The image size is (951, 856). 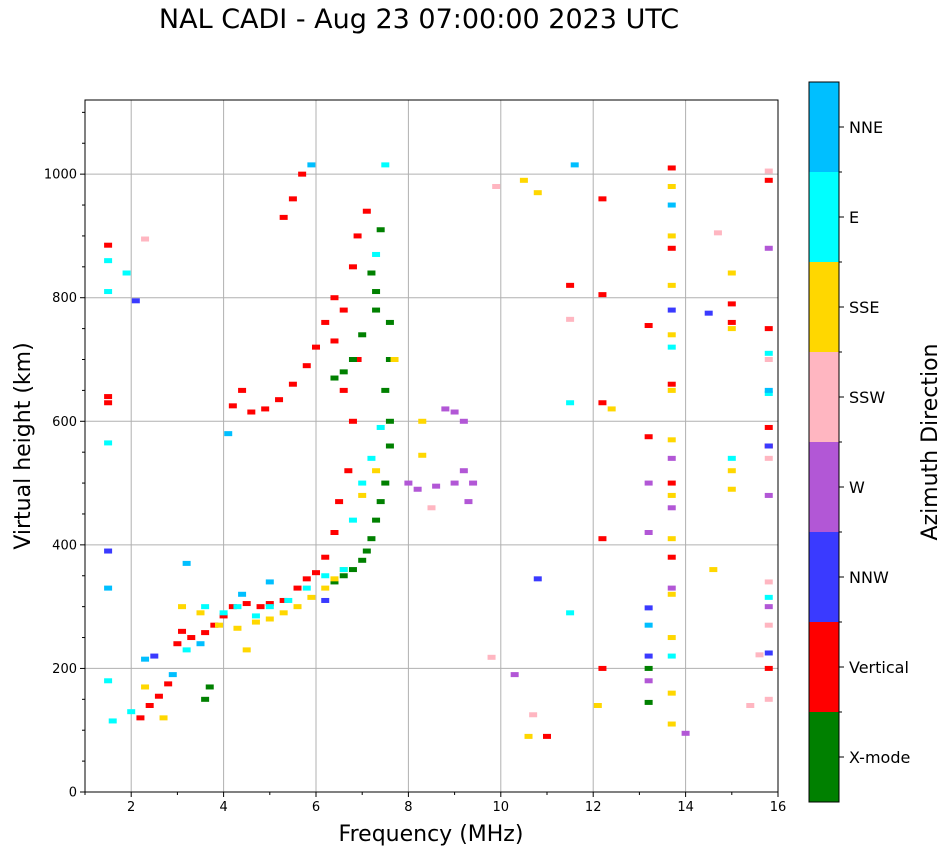 What do you see at coordinates (431, 834) in the screenshot?
I see `x-axis-label: Frequency (MHz)` at bounding box center [431, 834].